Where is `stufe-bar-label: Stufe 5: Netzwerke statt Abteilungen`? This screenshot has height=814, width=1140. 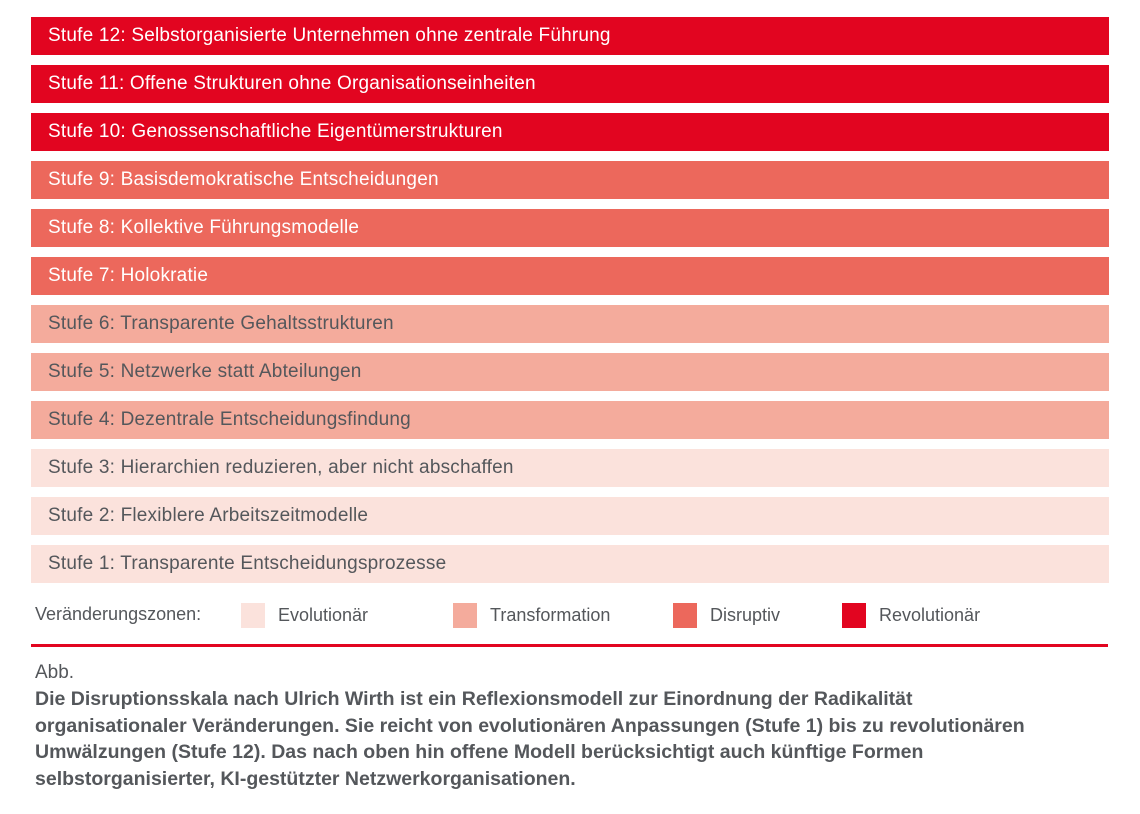 stufe-bar-label: Stufe 5: Netzwerke statt Abteilungen is located at coordinates (205, 371).